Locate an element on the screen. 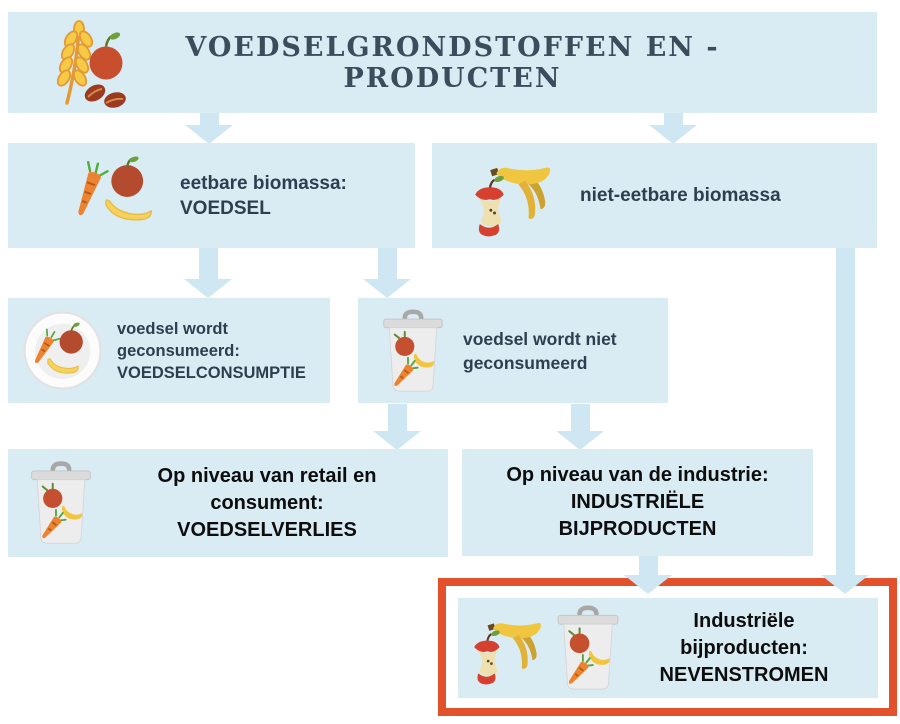 Image resolution: width=900 pixels, height=724 pixels. sidestreams-box: Industriële bijproducten: NEVENSTROMEN is located at coordinates (668, 648).